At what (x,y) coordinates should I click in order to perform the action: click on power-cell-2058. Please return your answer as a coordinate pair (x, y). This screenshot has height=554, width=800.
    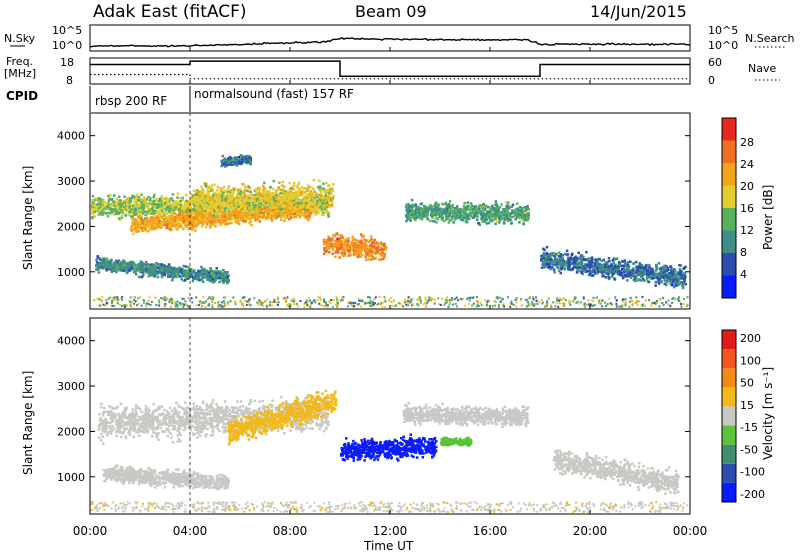
    Looking at the image, I should click on (153, 229).